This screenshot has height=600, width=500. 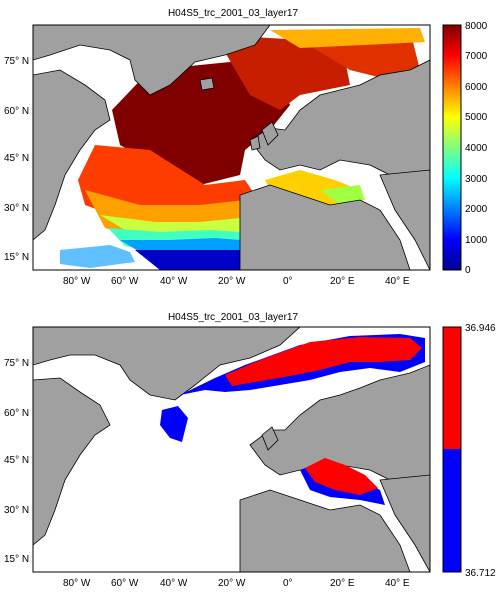 I want to click on bottom-lon-labels: 80° W 60° W 40° W 20° W 0° 20° E 40° E, so click(x=236, y=583).